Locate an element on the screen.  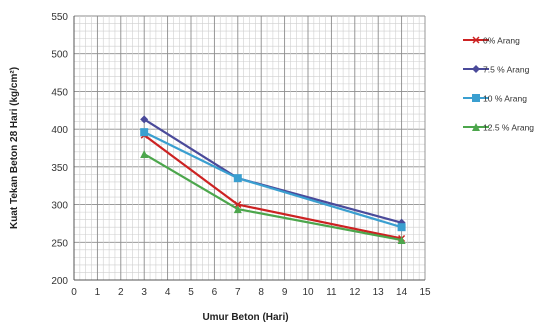
x-tick-label: 6 is located at coordinates (215, 292).